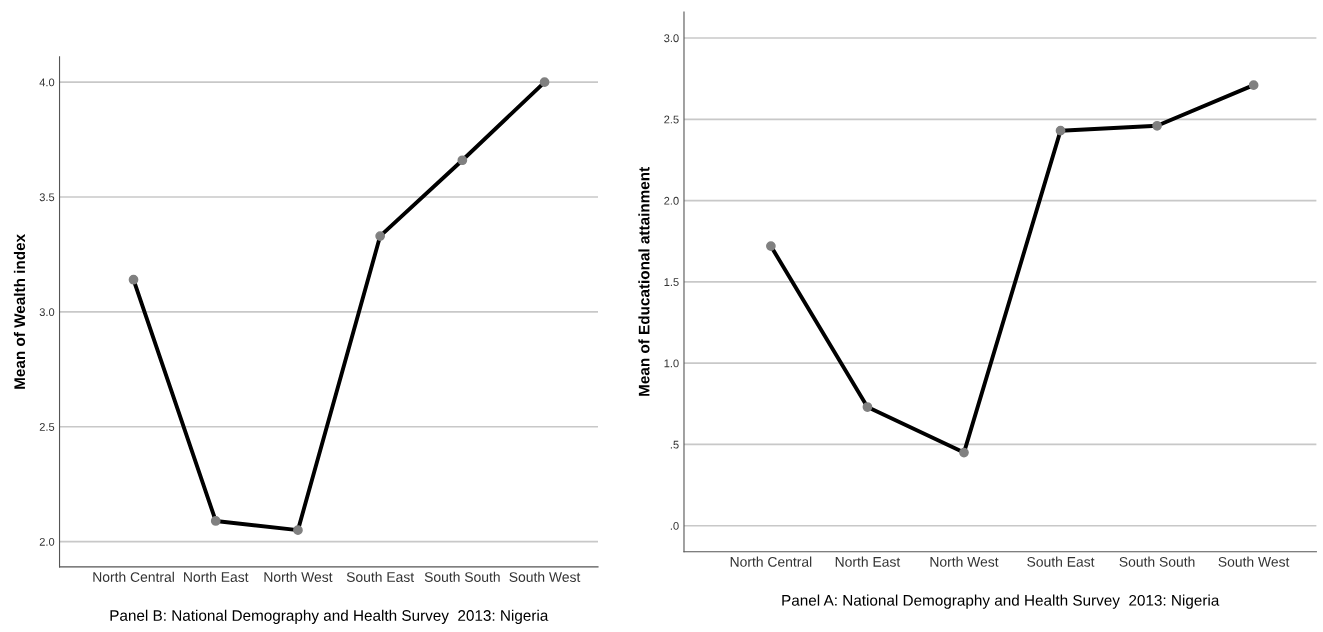 This screenshot has height=632, width=1323. What do you see at coordinates (674, 525) in the screenshot?
I see `y-tick-label: .0` at bounding box center [674, 525].